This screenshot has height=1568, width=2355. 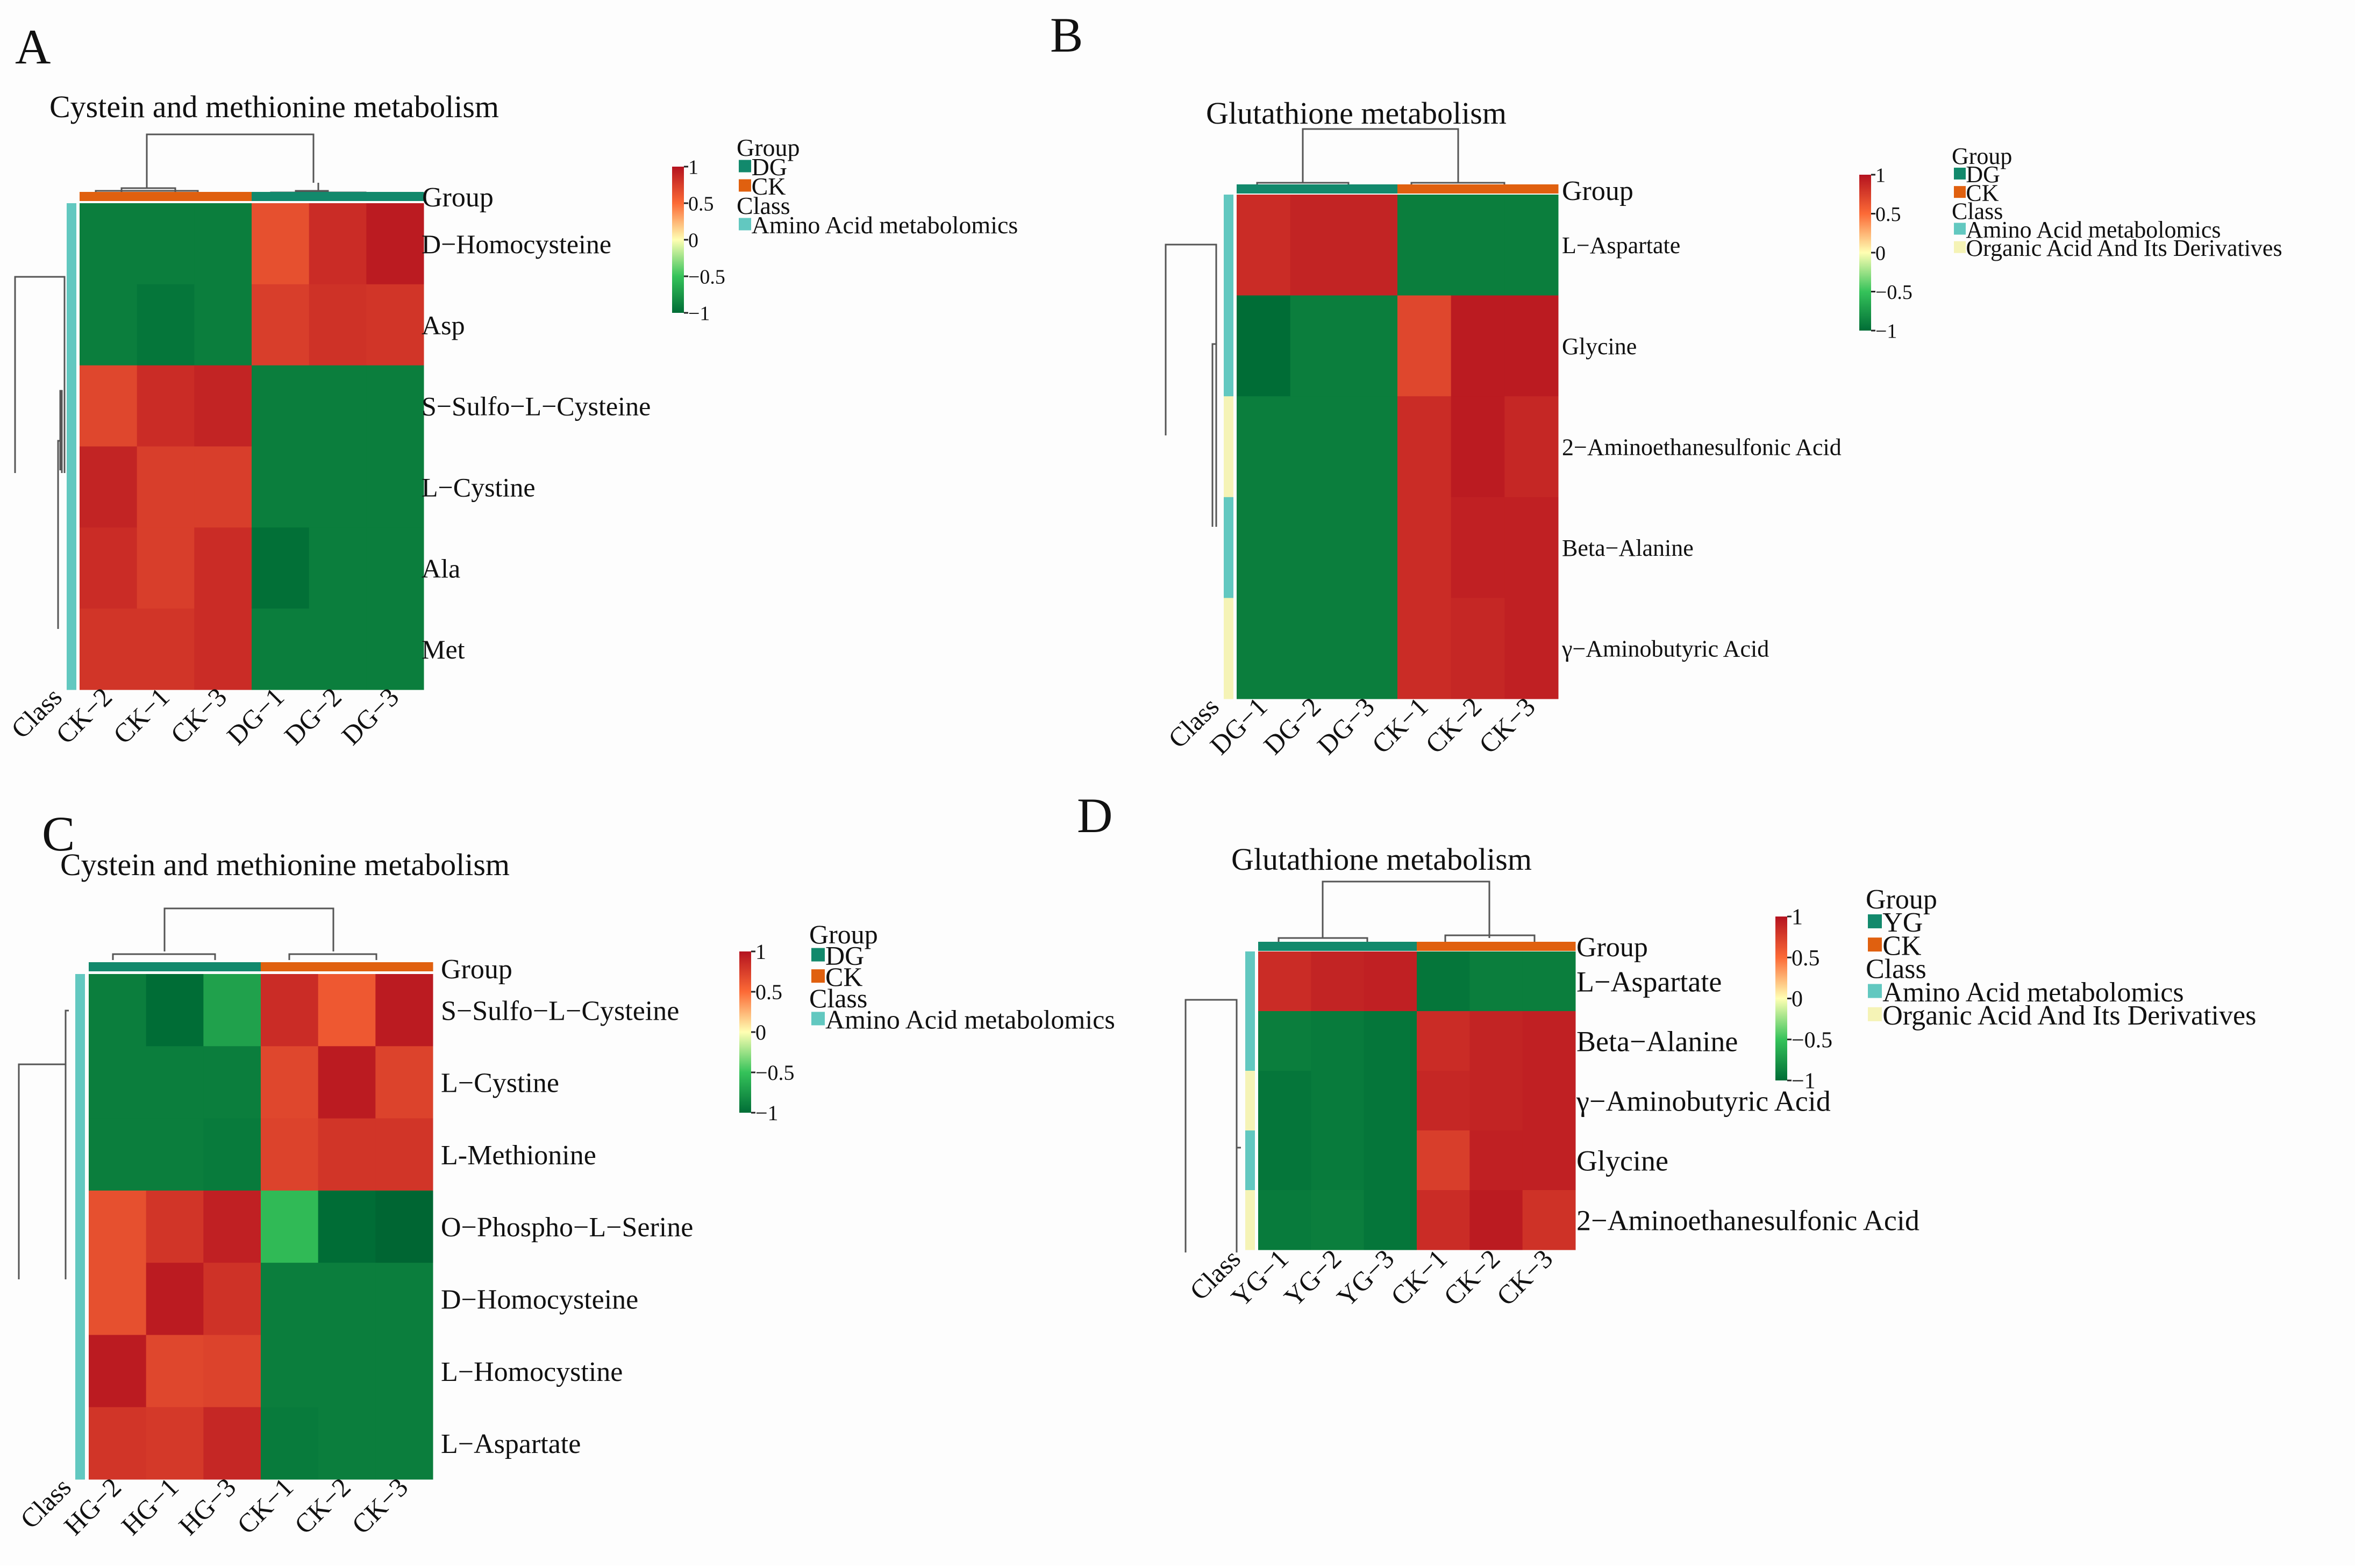 What do you see at coordinates (84, 715) in the screenshot?
I see `column-label: CK−2` at bounding box center [84, 715].